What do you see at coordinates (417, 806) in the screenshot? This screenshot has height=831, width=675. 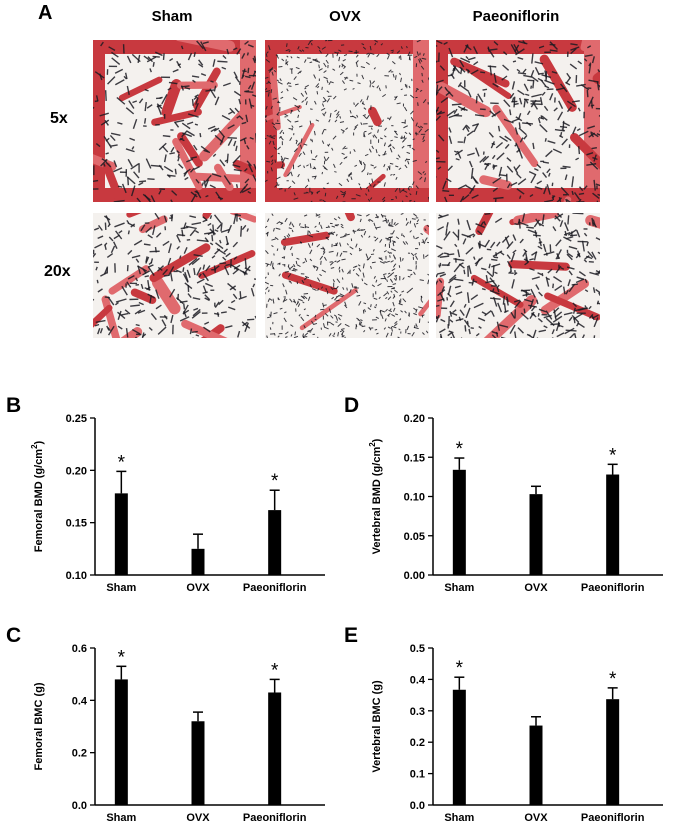 I see `y-tick-label-e-0: 0.0` at bounding box center [417, 806].